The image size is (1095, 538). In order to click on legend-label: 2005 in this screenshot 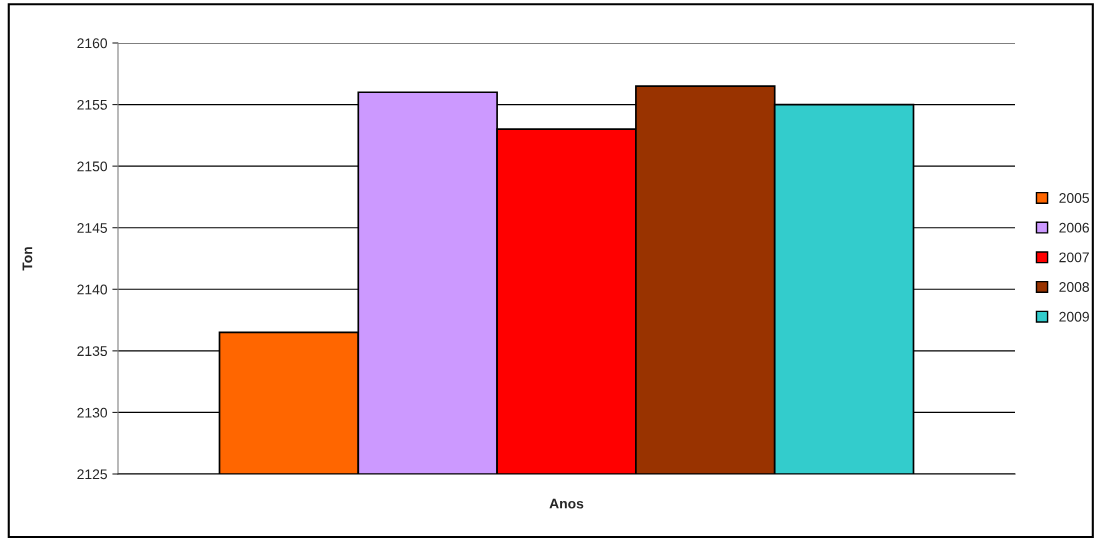, I will do `click(1074, 198)`.